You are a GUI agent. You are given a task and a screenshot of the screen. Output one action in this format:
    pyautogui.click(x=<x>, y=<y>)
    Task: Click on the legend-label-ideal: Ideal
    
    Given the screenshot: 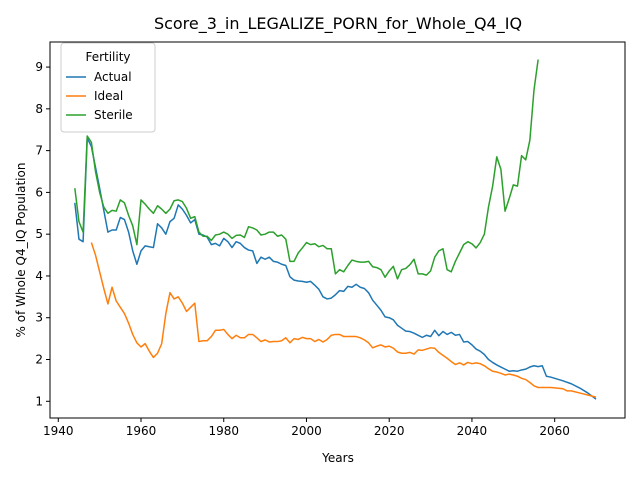 What is the action you would take?
    pyautogui.click(x=108, y=96)
    